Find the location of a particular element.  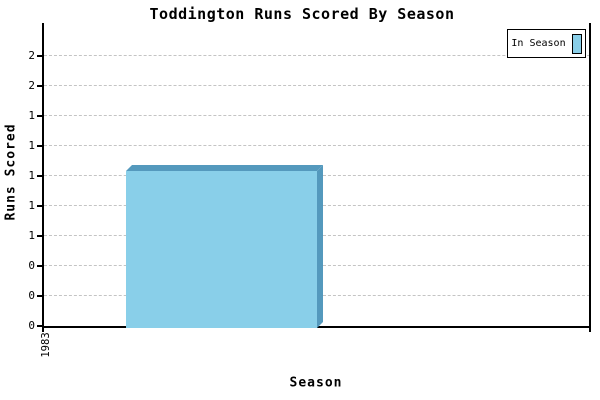

legend-bar-swatch-icon is located at coordinates (576, 43).